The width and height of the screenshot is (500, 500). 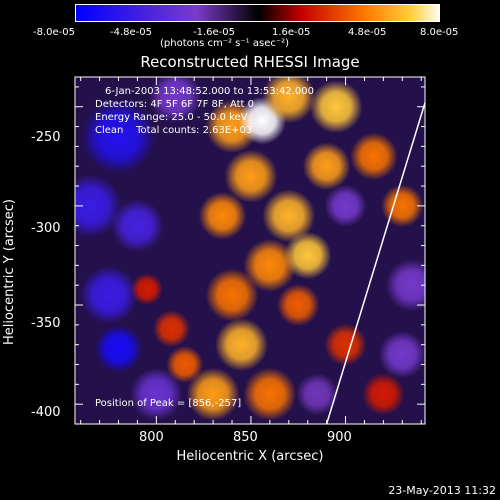 I want to click on x-tick-label-800: 800, so click(x=151, y=437).